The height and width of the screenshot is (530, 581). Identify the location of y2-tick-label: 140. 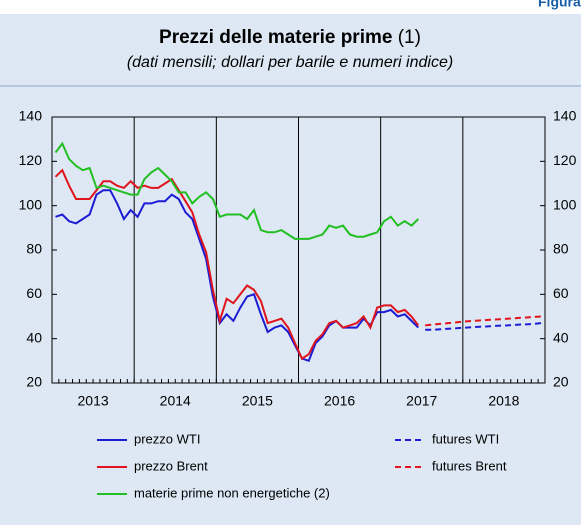
(565, 116).